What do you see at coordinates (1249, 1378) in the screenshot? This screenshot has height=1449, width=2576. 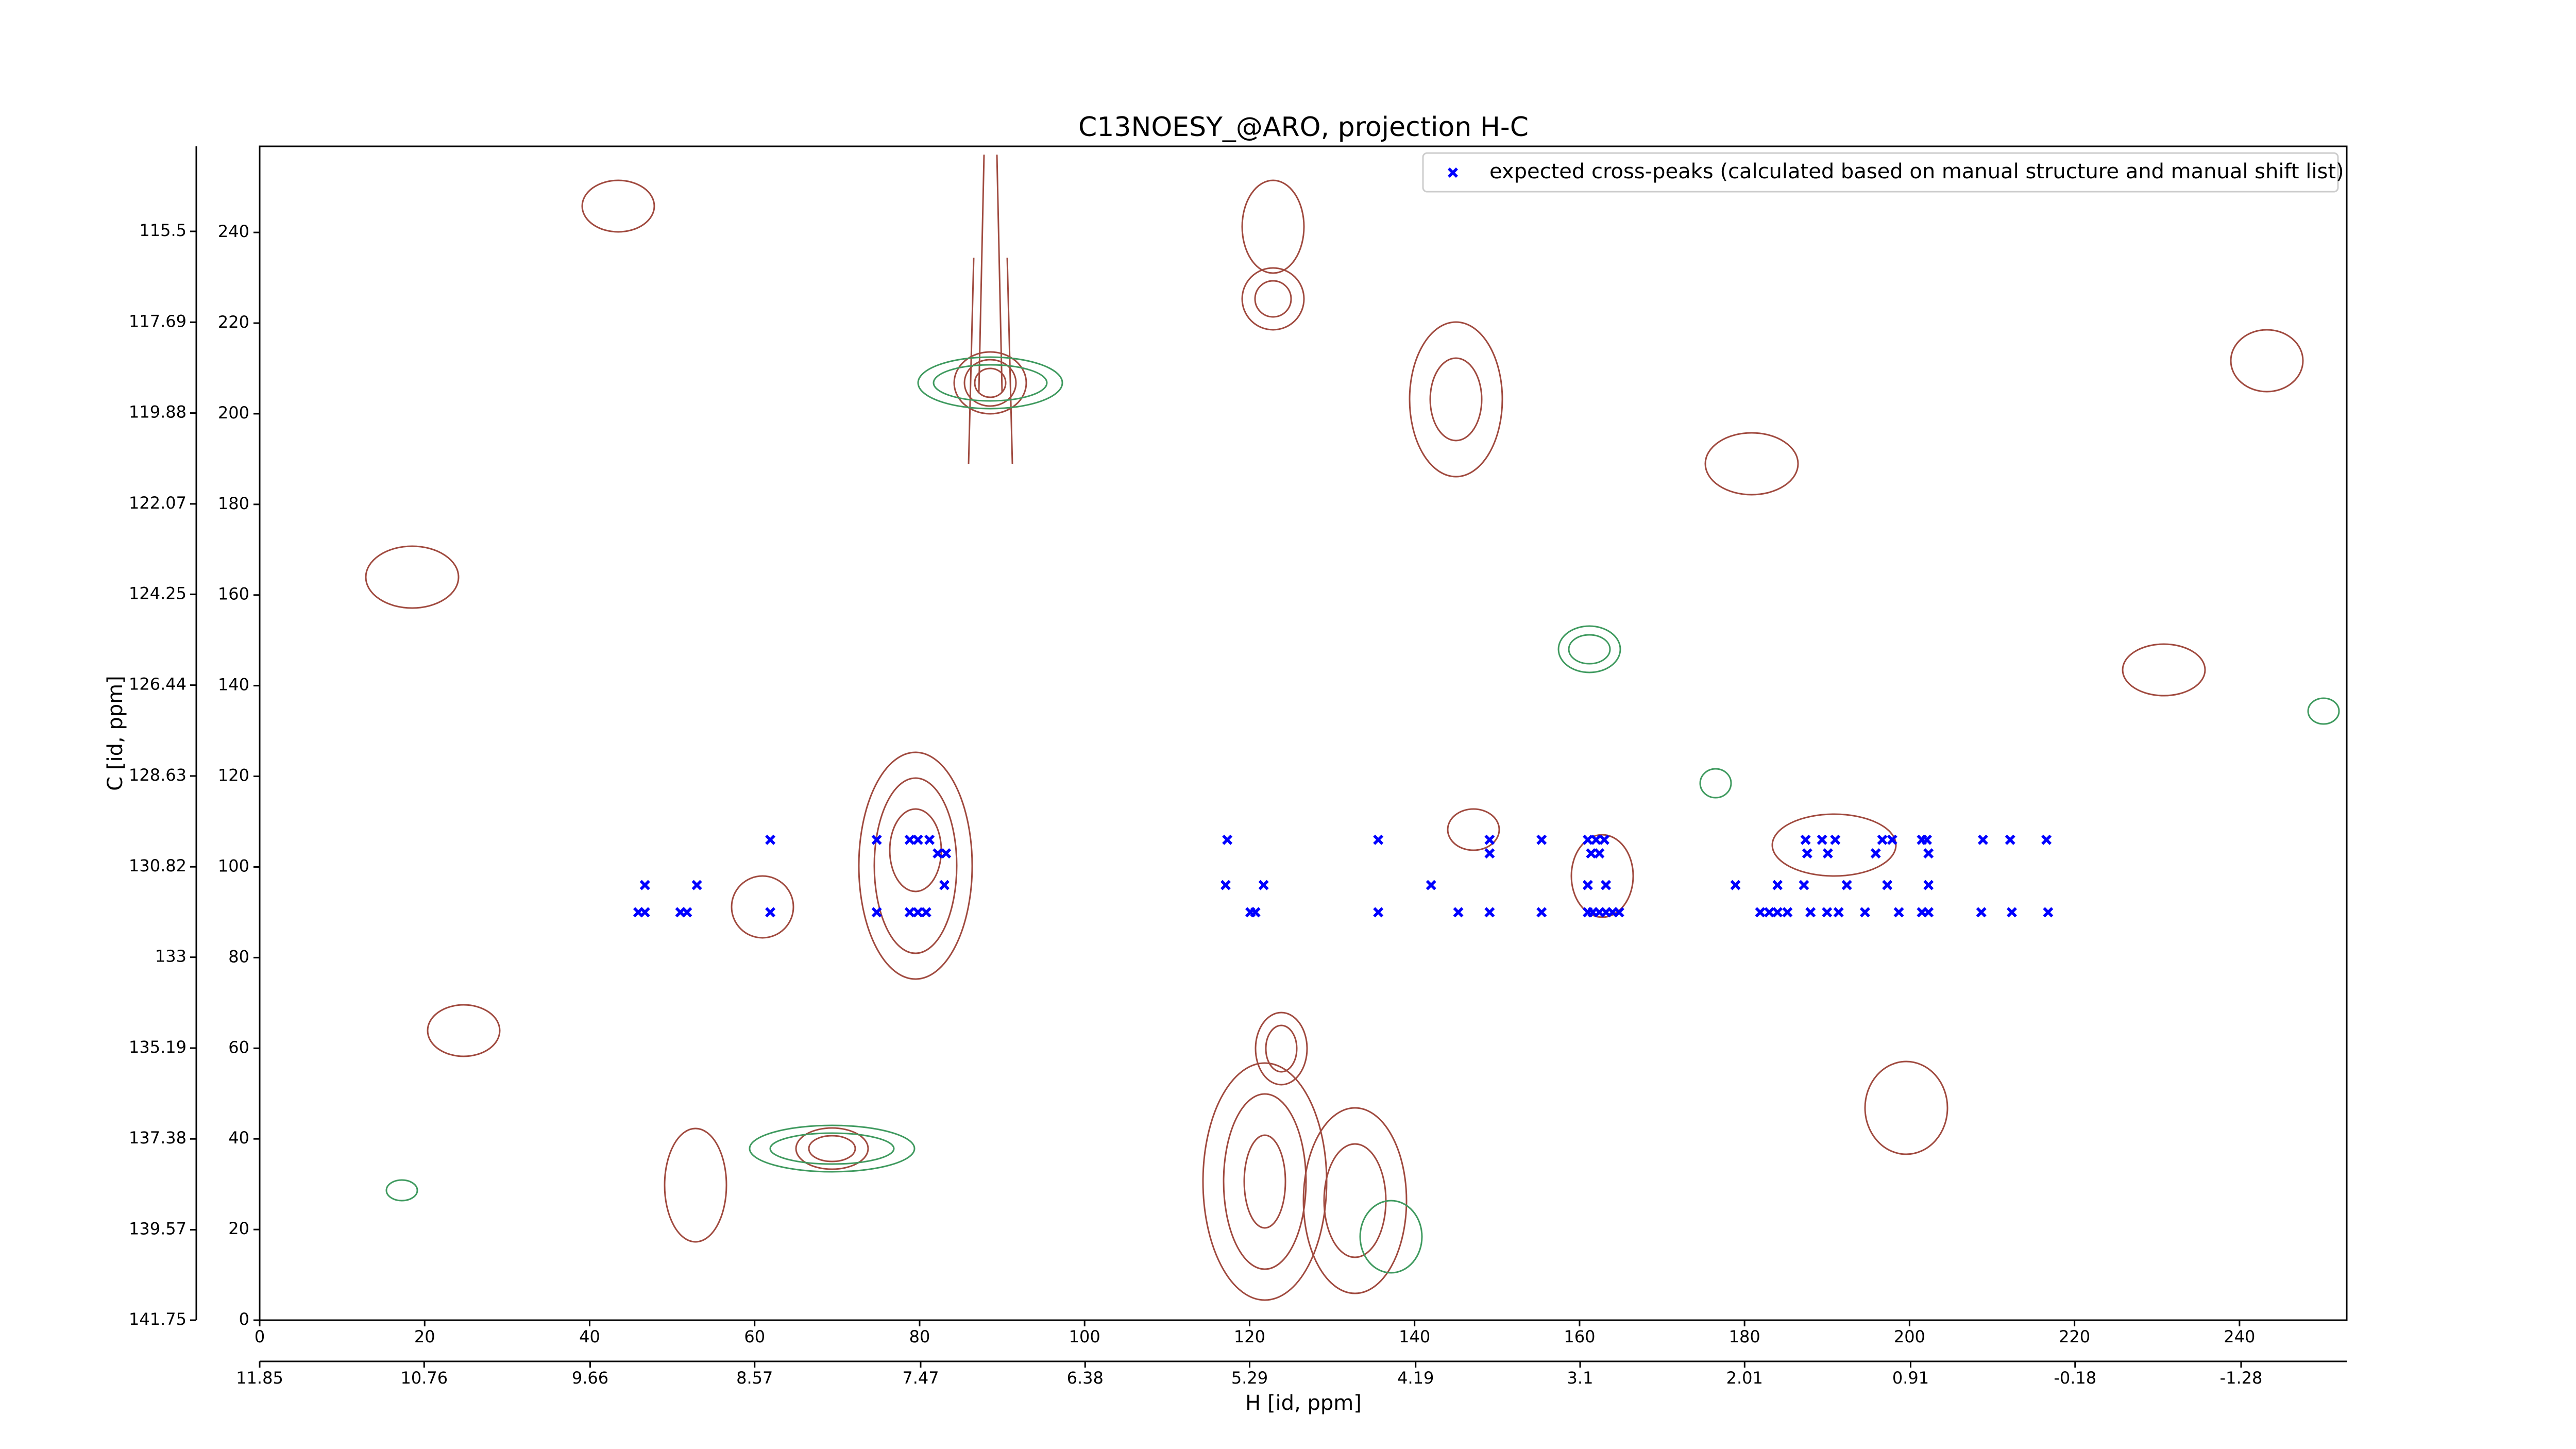 I see `x2-tick-label: 5.29` at bounding box center [1249, 1378].